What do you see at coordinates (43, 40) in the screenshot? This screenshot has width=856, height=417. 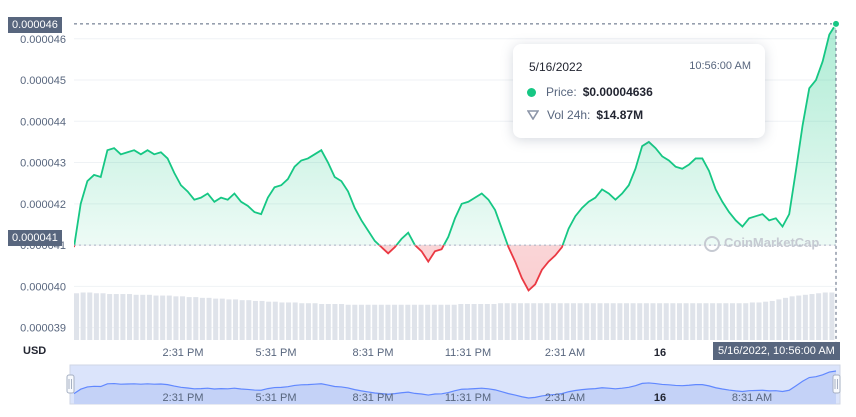 I see `y-tick-label: 0.000046` at bounding box center [43, 40].